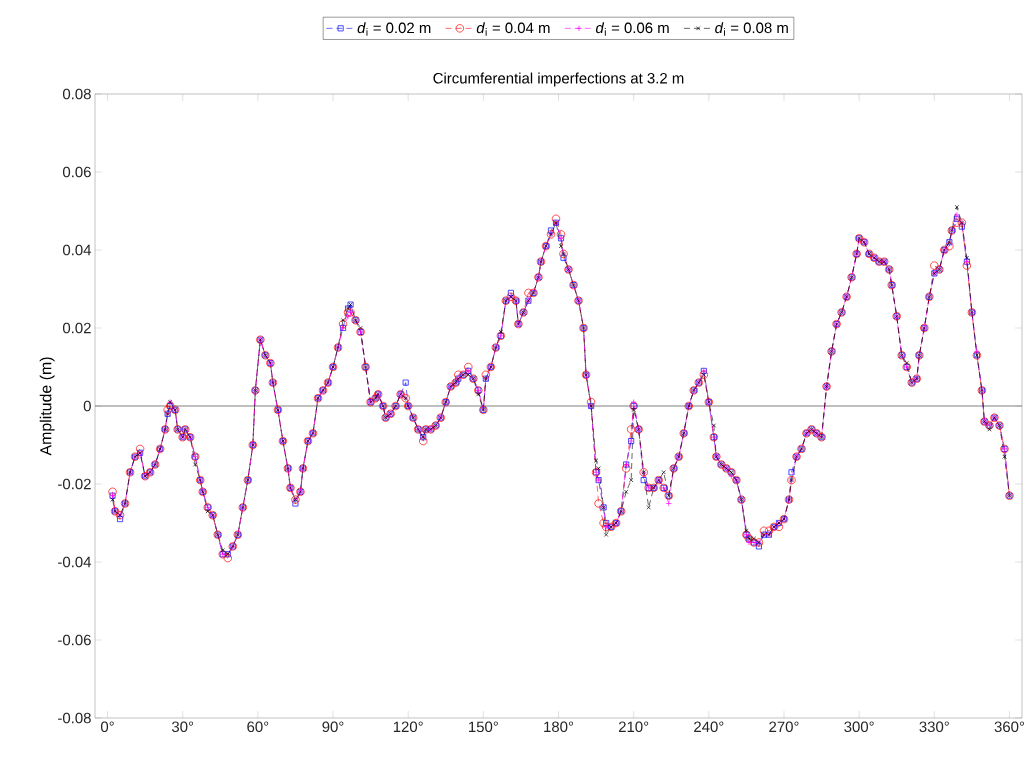 The width and height of the screenshot is (1035, 758). Describe the element at coordinates (394, 29) in the screenshot. I see `legend-label: d$_{i}$ = 0.02 m` at that location.